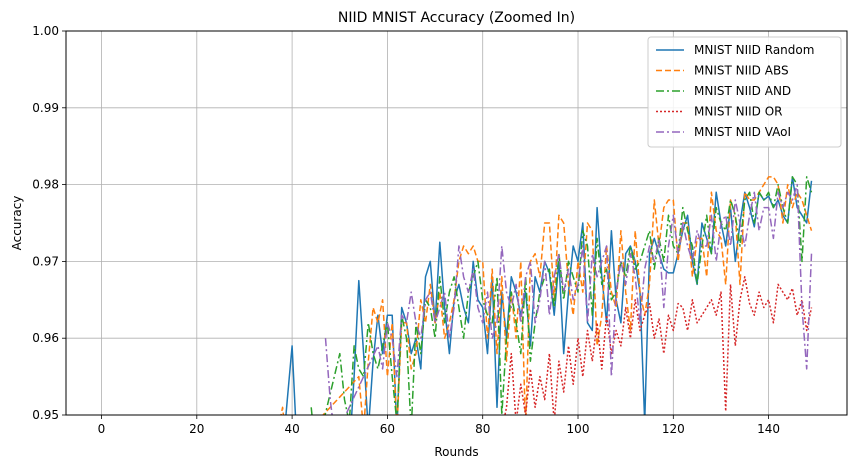 This screenshot has height=468, width=855. What do you see at coordinates (742, 132) in the screenshot?
I see `legend-label-4: MNIST NIID VAoI` at bounding box center [742, 132].